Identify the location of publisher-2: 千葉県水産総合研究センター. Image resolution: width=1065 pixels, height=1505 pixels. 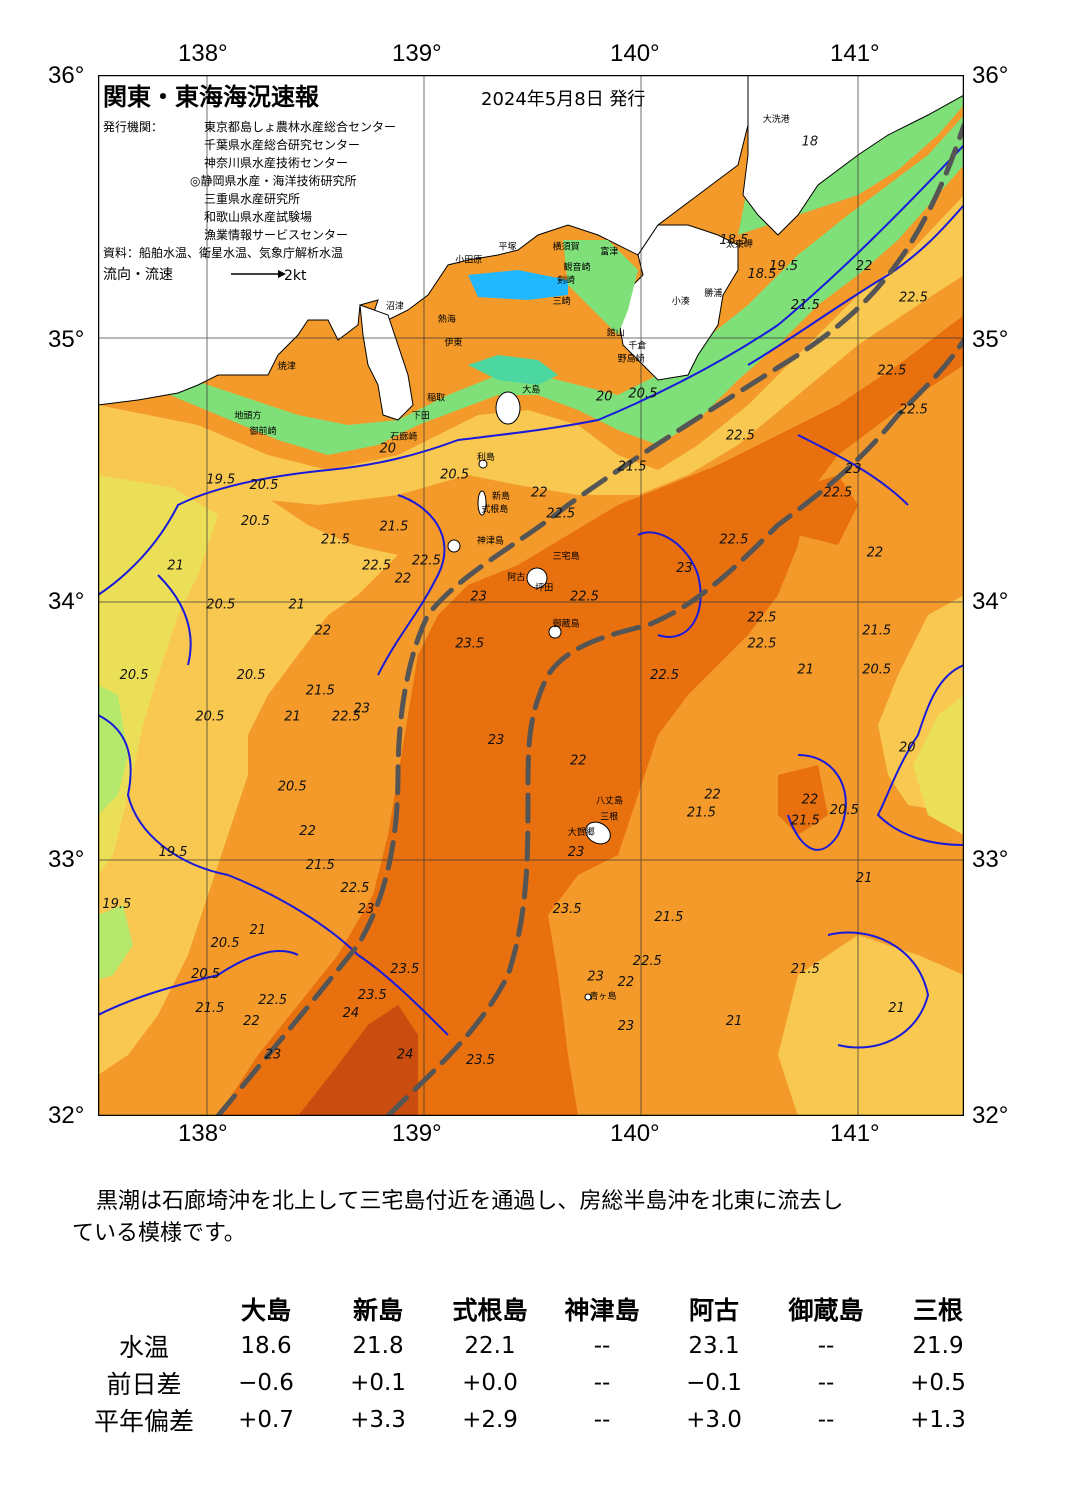
(282, 144).